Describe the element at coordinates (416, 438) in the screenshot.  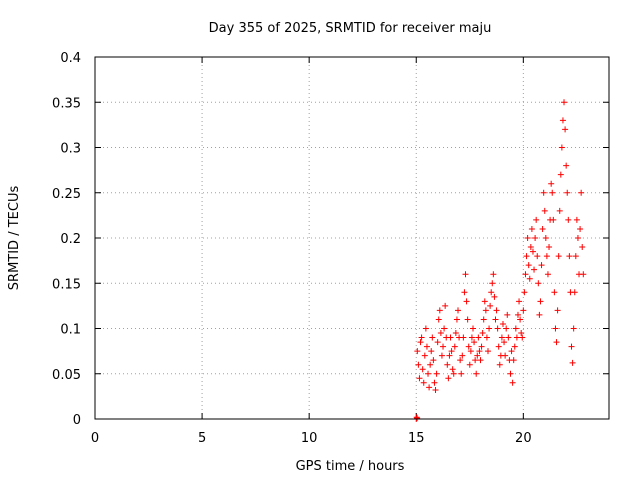
I see `x-tick-label: 15` at that location.